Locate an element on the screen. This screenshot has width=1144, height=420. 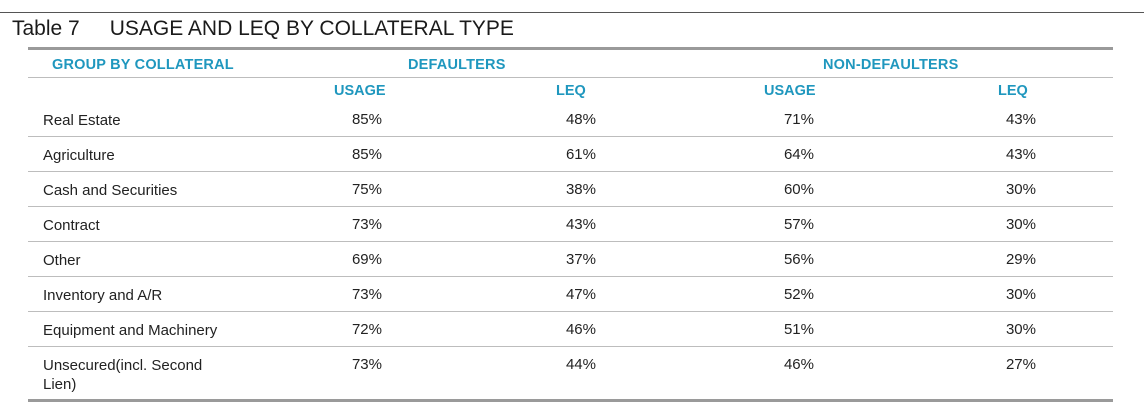
row-defaulters-leq: 48% is located at coordinates (580, 119).